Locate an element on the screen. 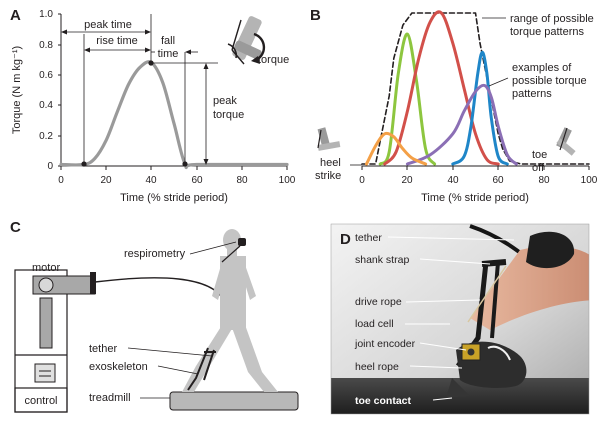  panel-a-rise-time-label: rise time is located at coordinates (117, 41).